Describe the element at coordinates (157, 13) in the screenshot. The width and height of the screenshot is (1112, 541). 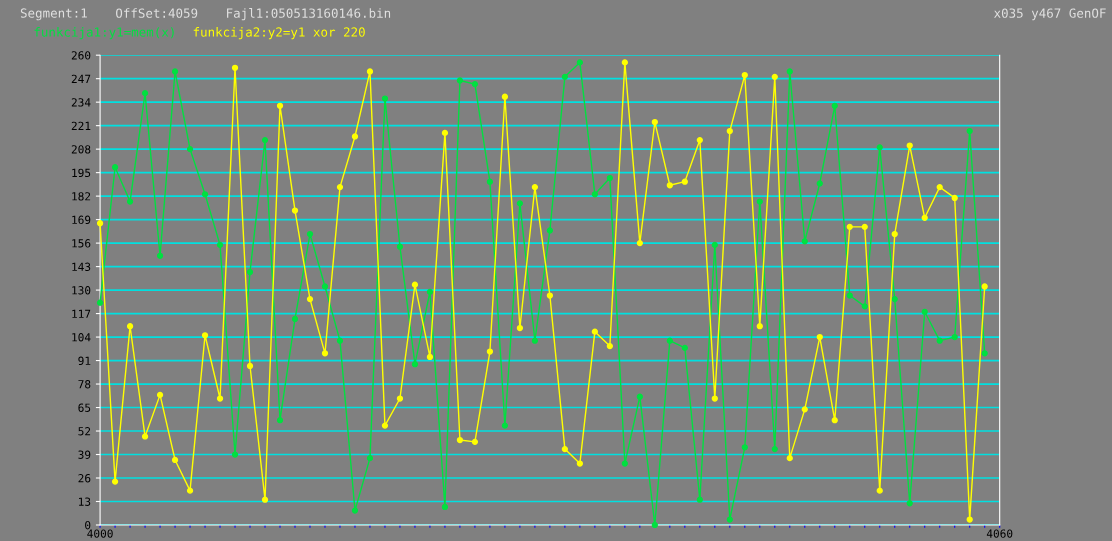
I see `text: OffSet:4059` at that location.